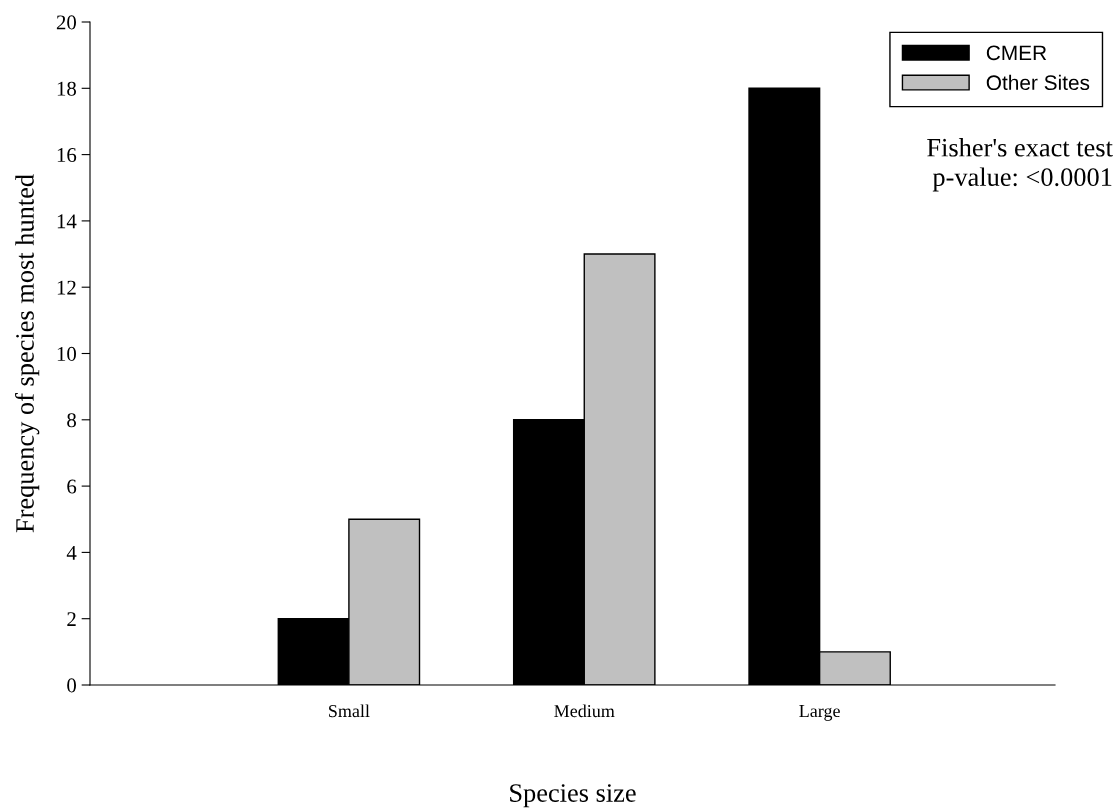 The height and width of the screenshot is (809, 1117). I want to click on x-tick-label: Medium, so click(584, 711).